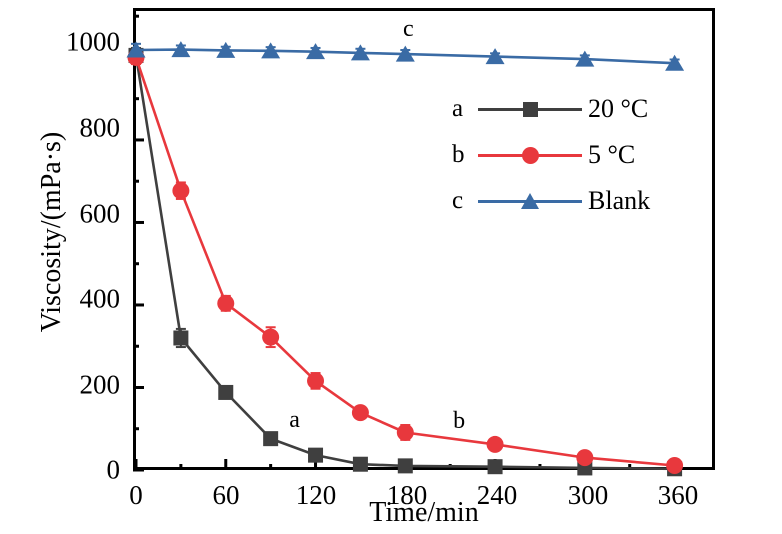  I want to click on x-tick-label-180: 180, so click(407, 495).